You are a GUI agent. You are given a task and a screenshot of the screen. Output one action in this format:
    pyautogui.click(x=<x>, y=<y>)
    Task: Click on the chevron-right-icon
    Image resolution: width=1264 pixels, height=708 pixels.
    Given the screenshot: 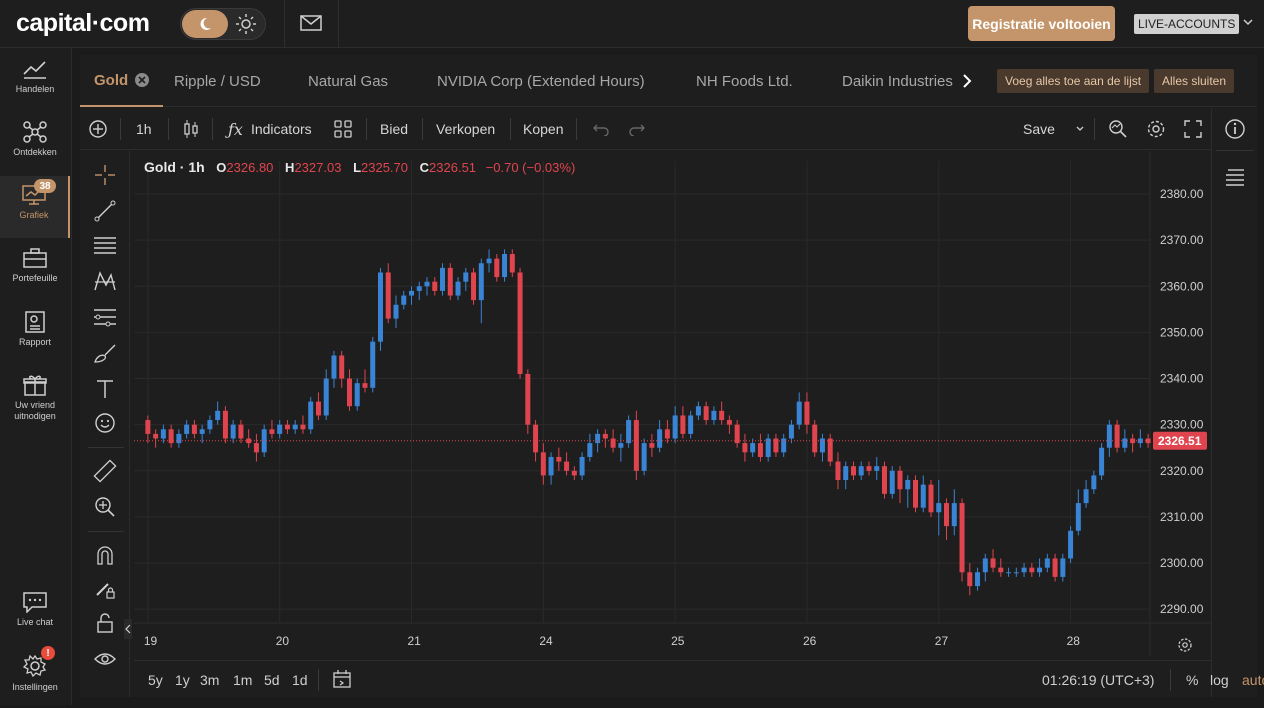 What is the action you would take?
    pyautogui.click(x=967, y=81)
    